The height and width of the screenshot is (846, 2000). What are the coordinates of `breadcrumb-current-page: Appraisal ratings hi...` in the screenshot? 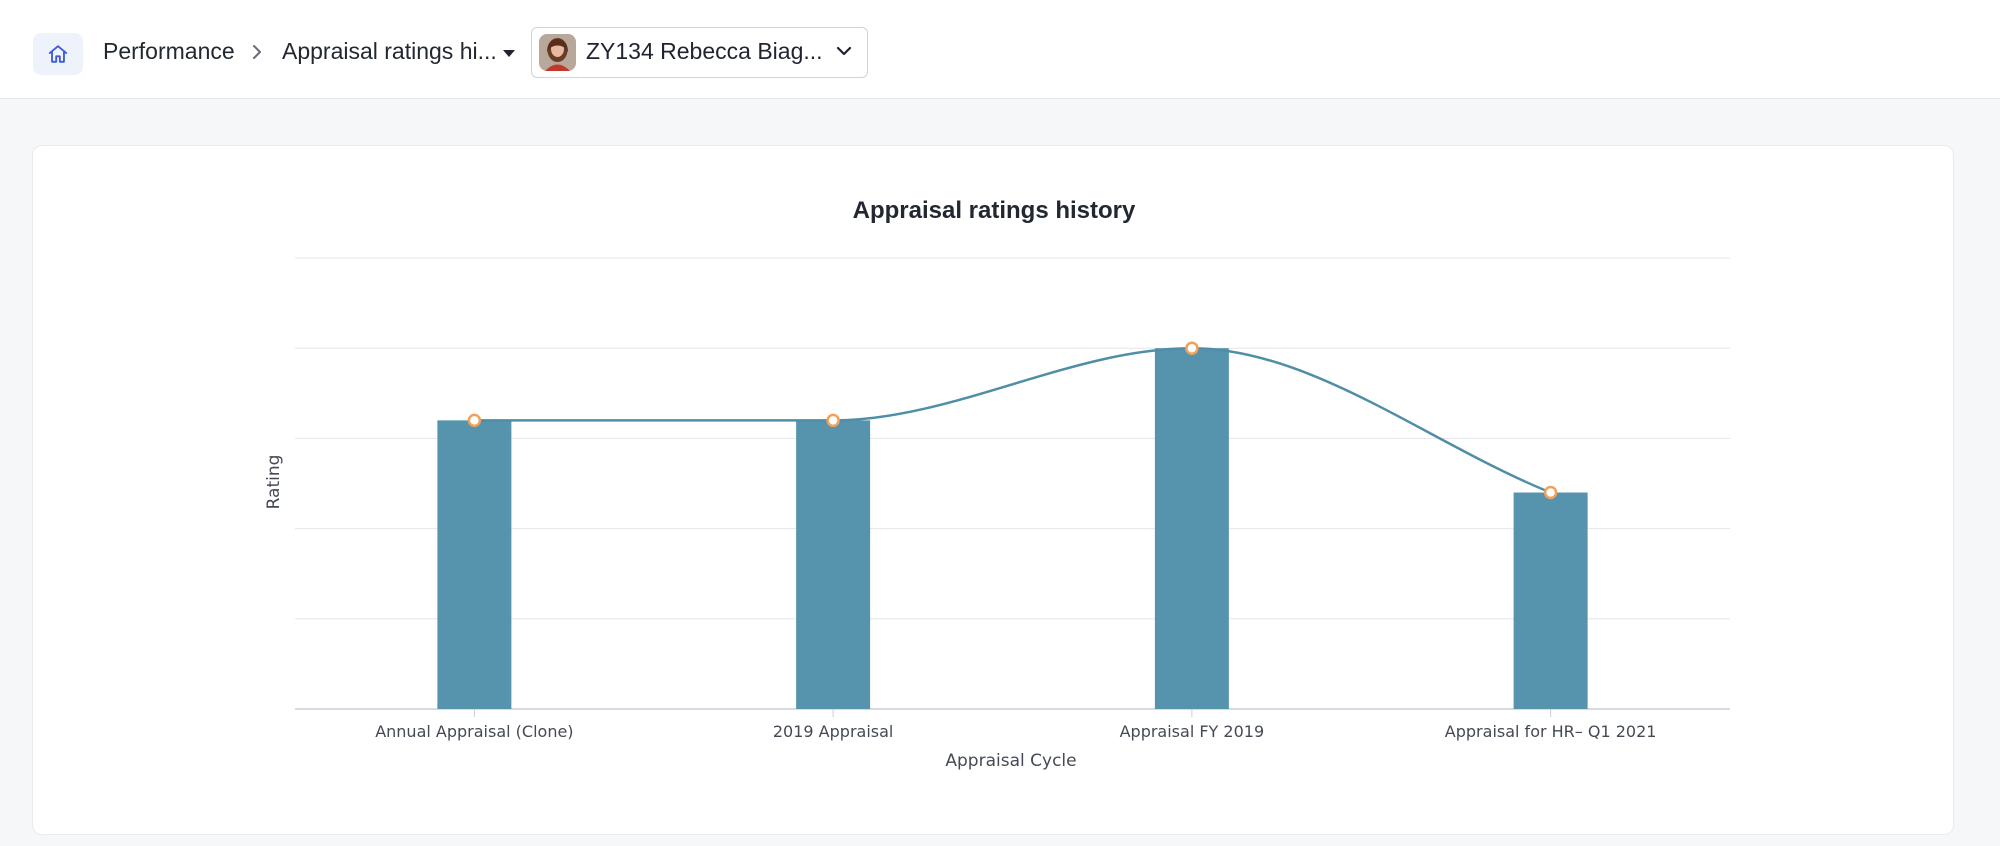 It's located at (389, 51).